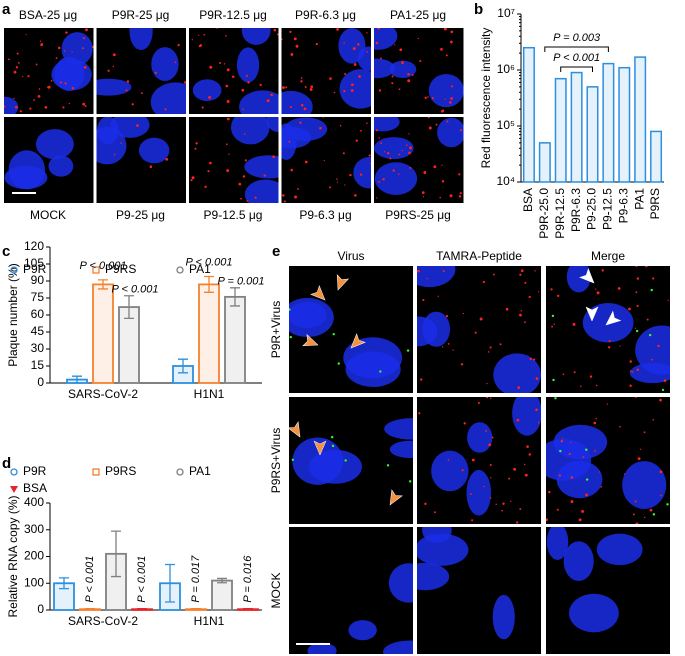 Image resolution: width=685 pixels, height=656 pixels. What do you see at coordinates (248, 579) in the screenshot?
I see `annotation: P = 0.016` at bounding box center [248, 579].